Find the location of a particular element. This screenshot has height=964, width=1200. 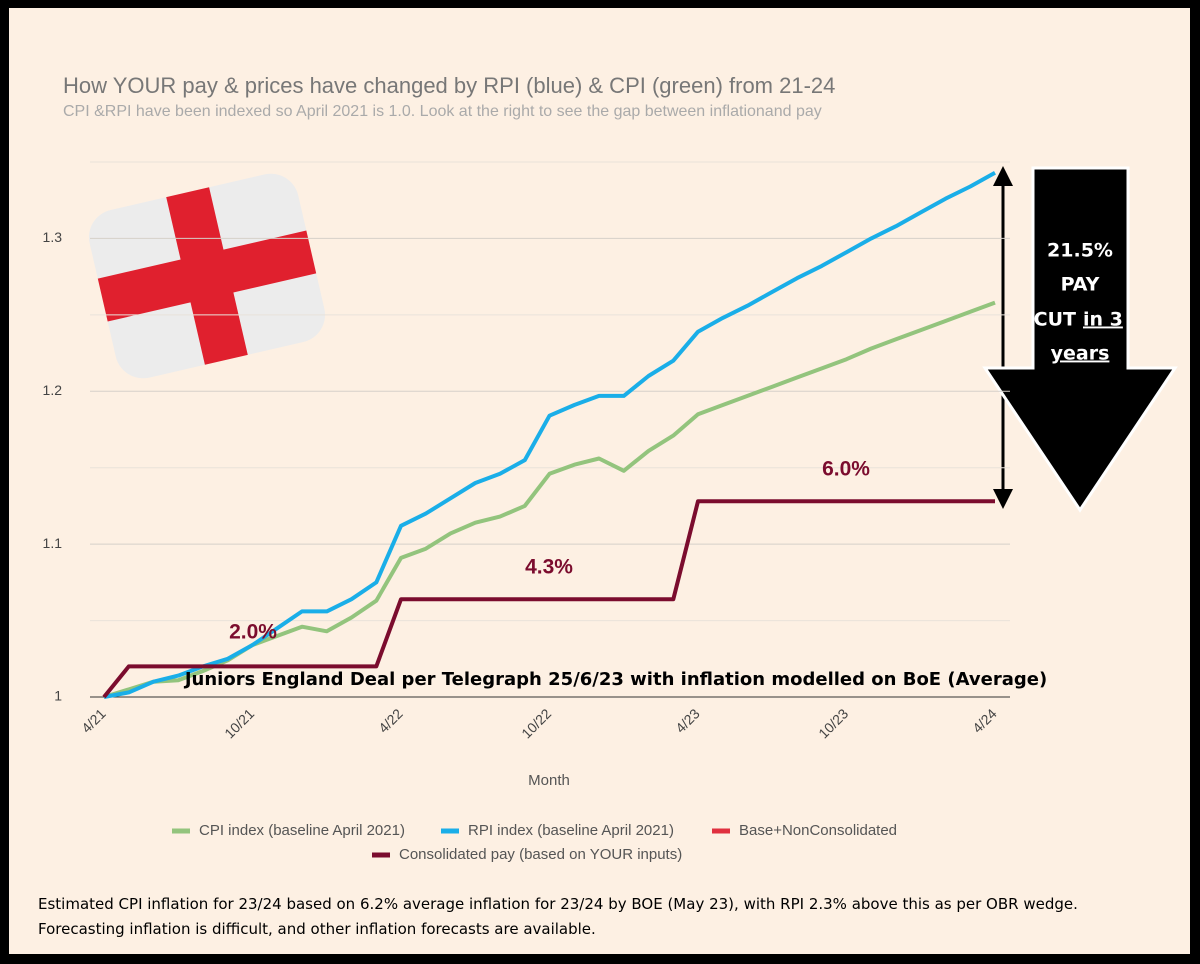

y-tick-label: 1 is located at coordinates (58, 696).